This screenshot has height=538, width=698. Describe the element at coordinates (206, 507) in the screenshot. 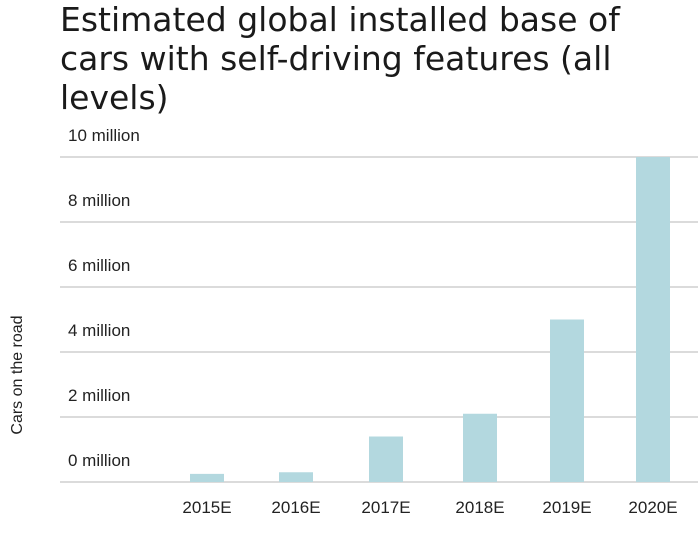

I see `x-tick-label: 2015E` at that location.